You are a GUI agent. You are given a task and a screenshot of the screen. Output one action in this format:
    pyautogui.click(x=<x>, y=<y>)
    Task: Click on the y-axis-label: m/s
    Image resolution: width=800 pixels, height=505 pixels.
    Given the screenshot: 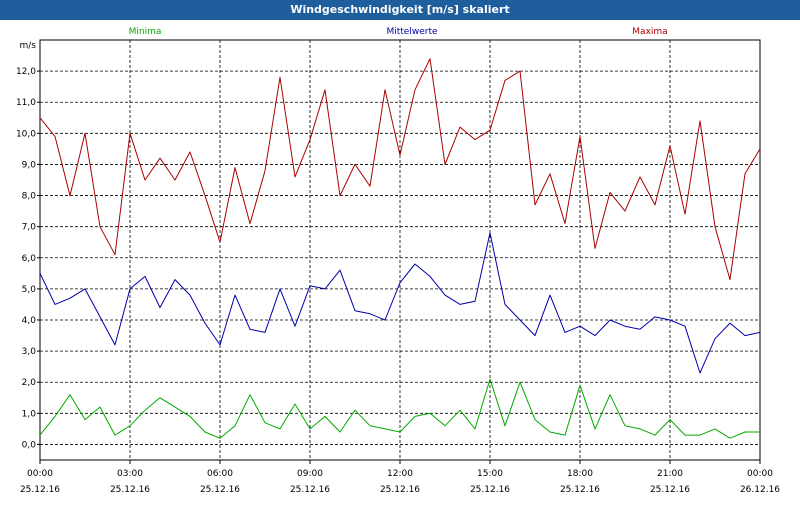 What is the action you would take?
    pyautogui.click(x=28, y=46)
    